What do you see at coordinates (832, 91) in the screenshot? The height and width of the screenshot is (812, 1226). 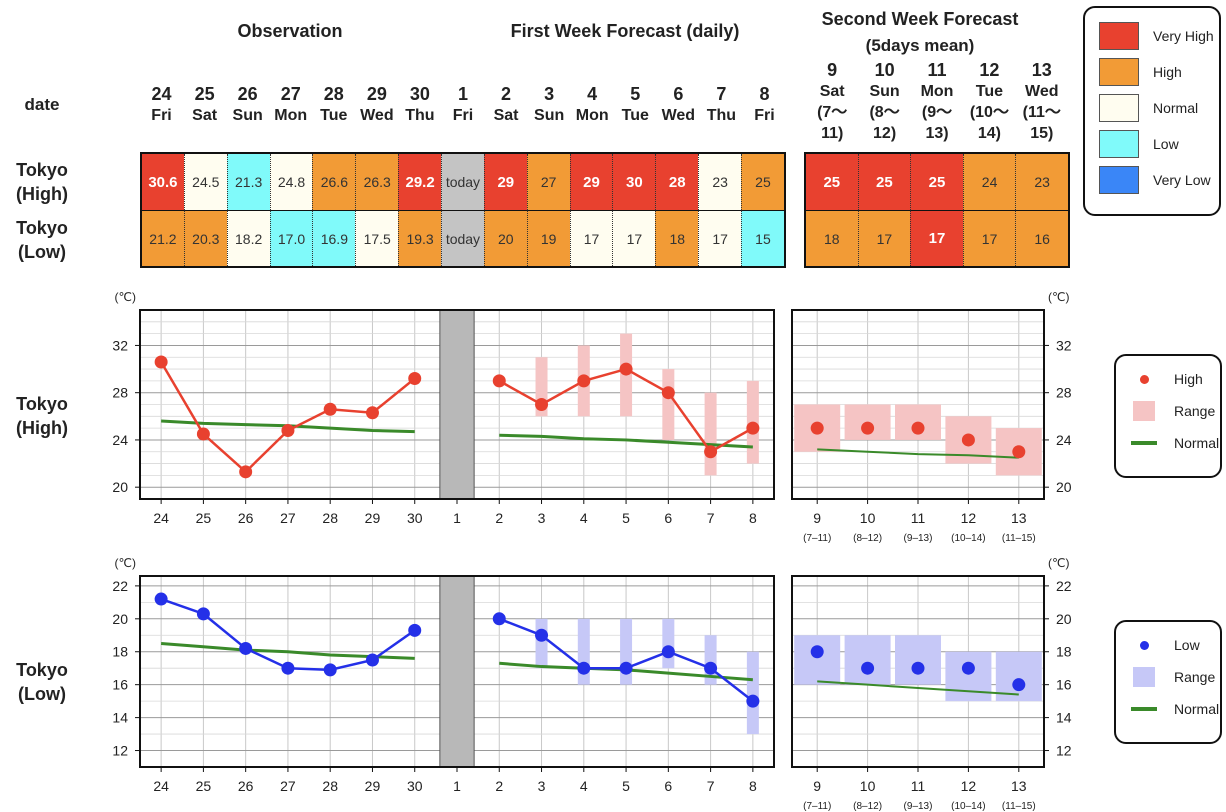 I see `date-w: Sat` at bounding box center [832, 91].